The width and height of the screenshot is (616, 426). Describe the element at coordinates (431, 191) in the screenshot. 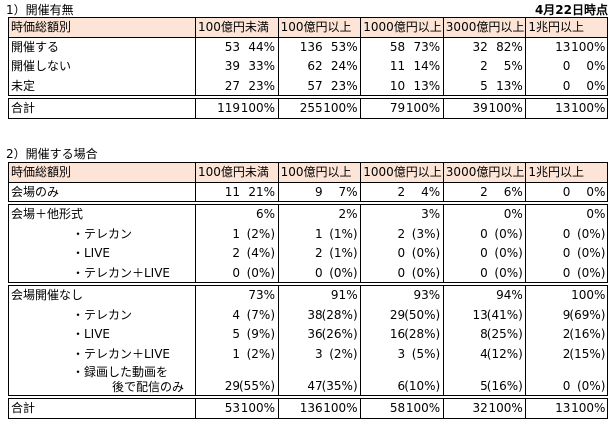

I see `percent-cell: 4%` at that location.